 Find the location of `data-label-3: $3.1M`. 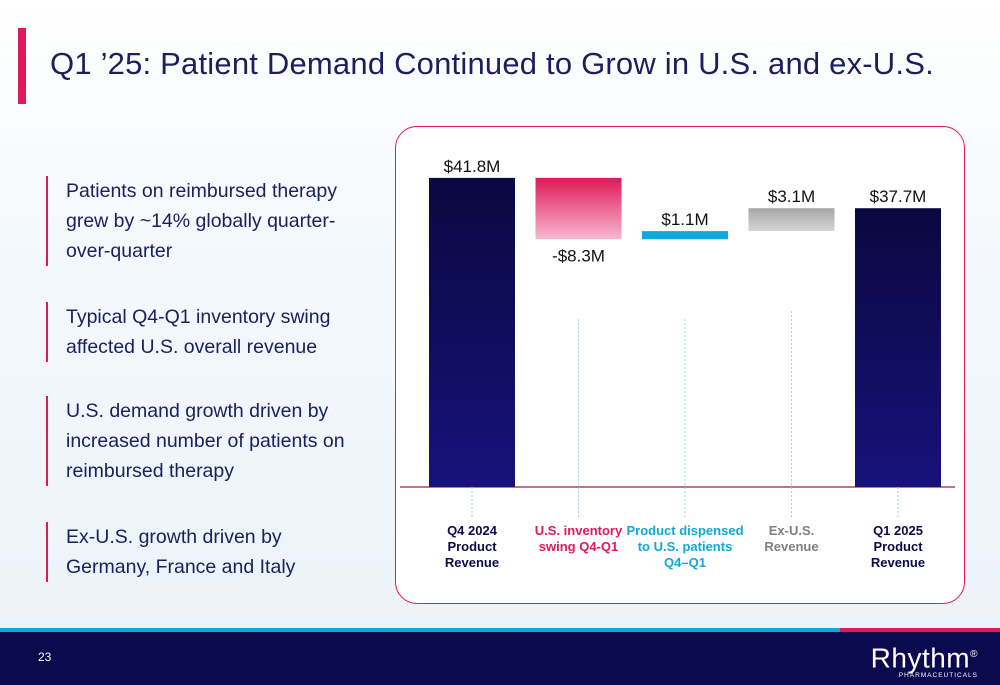

data-label-3: $3.1M is located at coordinates (791, 196).